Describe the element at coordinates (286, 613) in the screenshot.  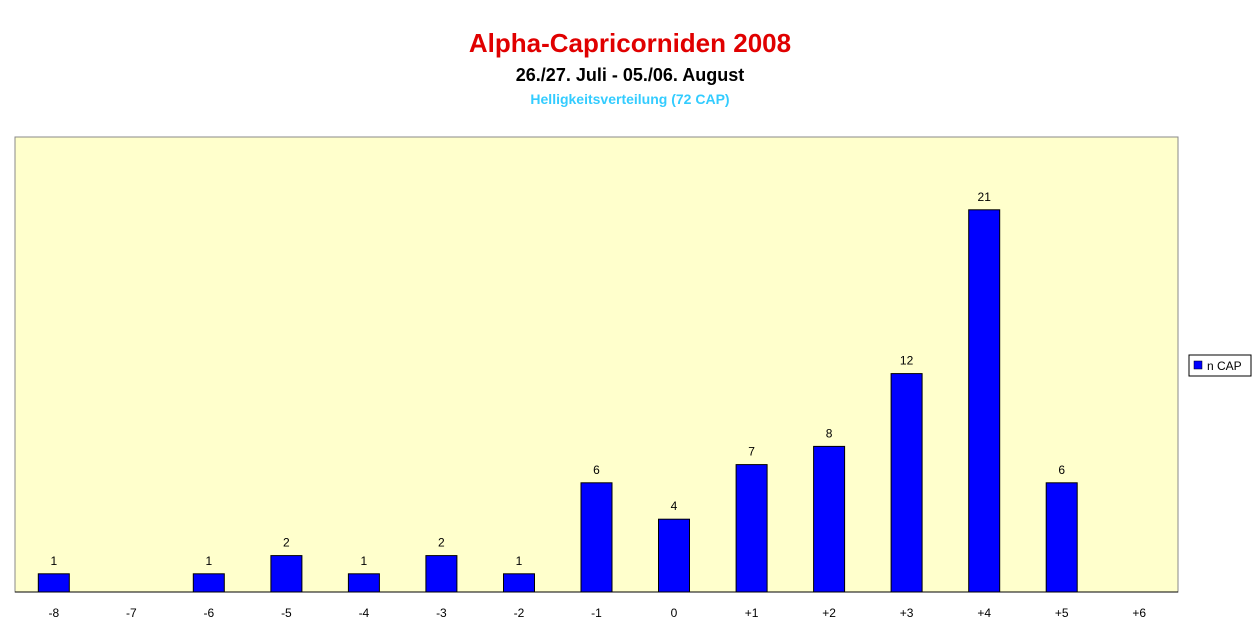
I see `x-tick-label: -5` at that location.